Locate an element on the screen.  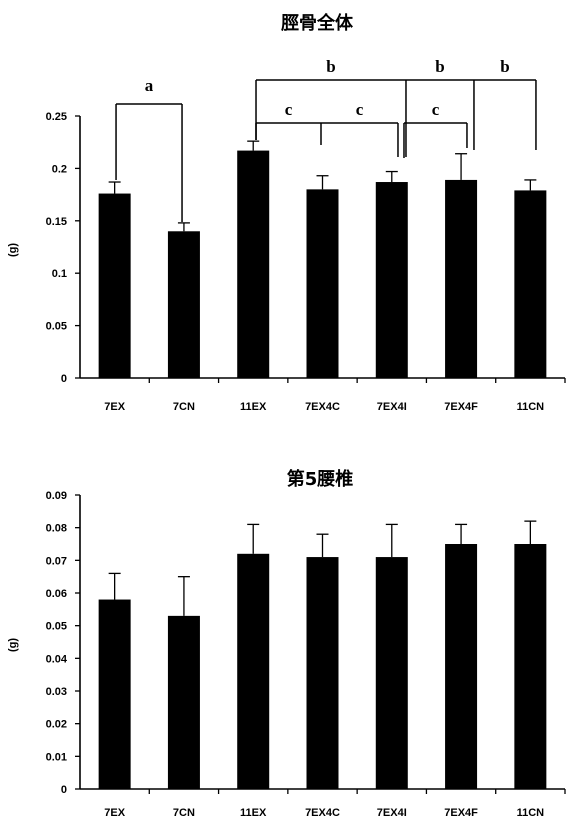
y-tick-label: 0.1 is located at coordinates (59, 274).